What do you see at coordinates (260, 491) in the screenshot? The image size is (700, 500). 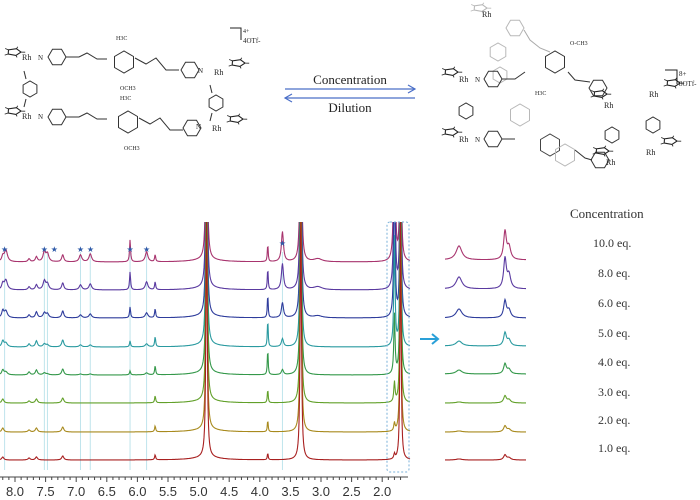 I see `x-tick-label: 4.0` at bounding box center [260, 491].